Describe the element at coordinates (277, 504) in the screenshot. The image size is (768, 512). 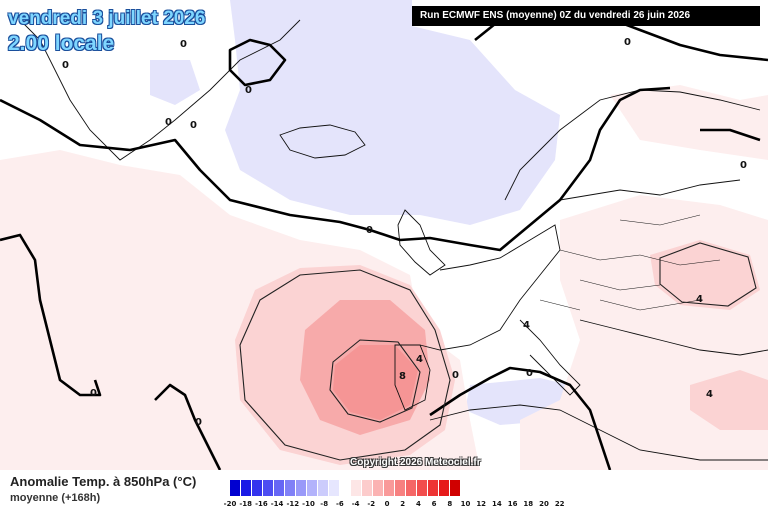
I see `color-scale-tick: -14` at that location.